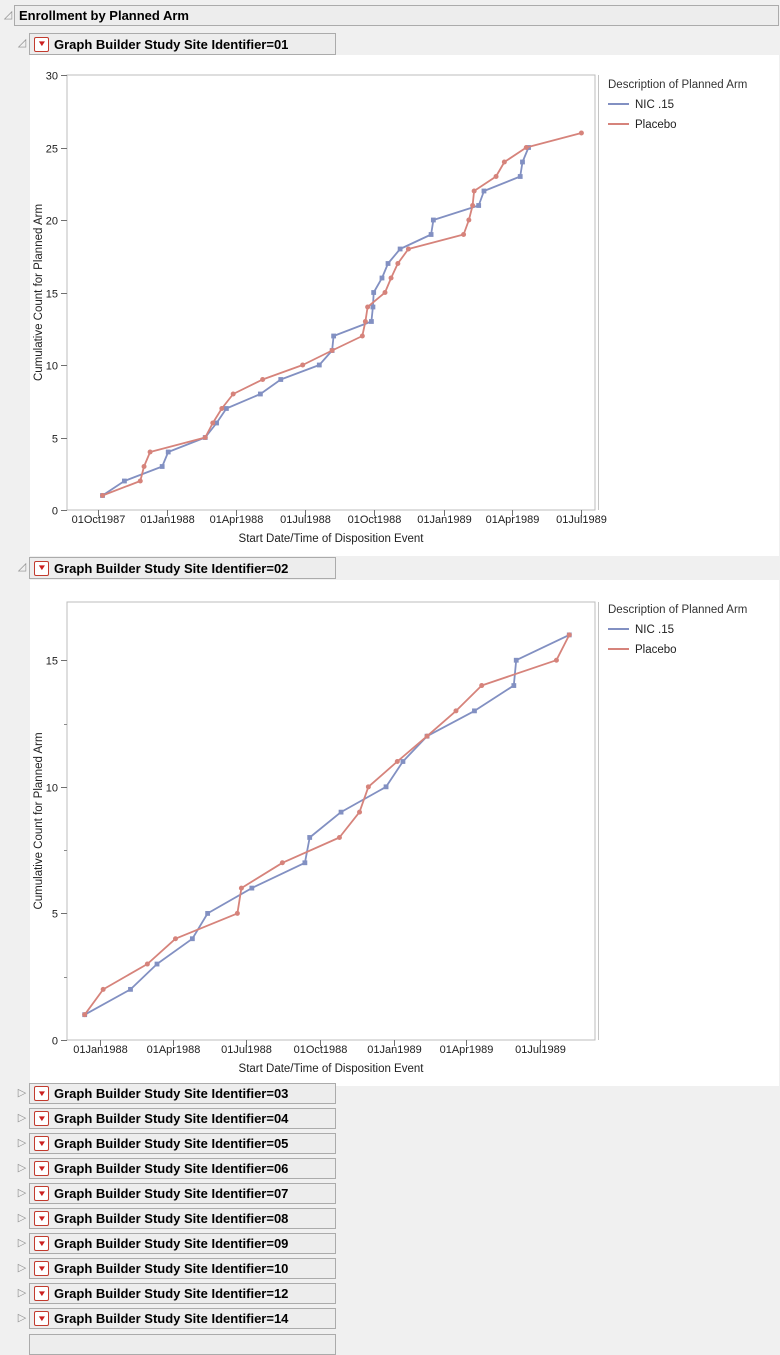  What do you see at coordinates (396, 15) in the screenshot?
I see `outline-header-enrollment: Enrollment by Planned Arm` at bounding box center [396, 15].